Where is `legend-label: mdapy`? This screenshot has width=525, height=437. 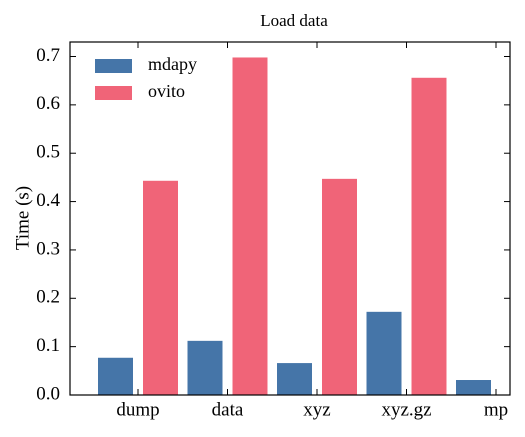 legend-label: mdapy is located at coordinates (172, 64).